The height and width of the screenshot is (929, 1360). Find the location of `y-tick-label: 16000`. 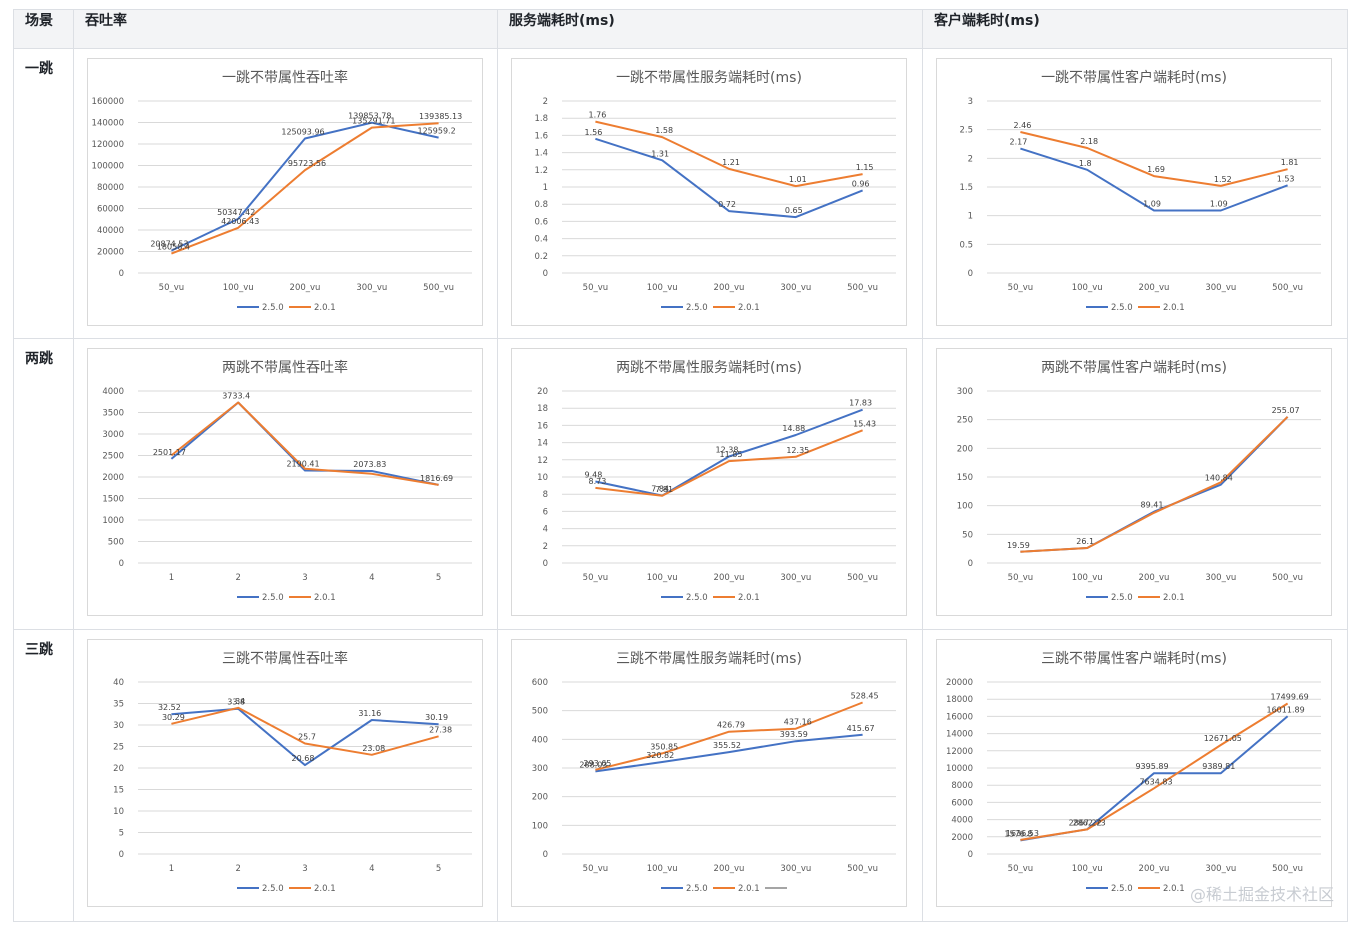

y-tick-label: 16000 is located at coordinates (959, 717).